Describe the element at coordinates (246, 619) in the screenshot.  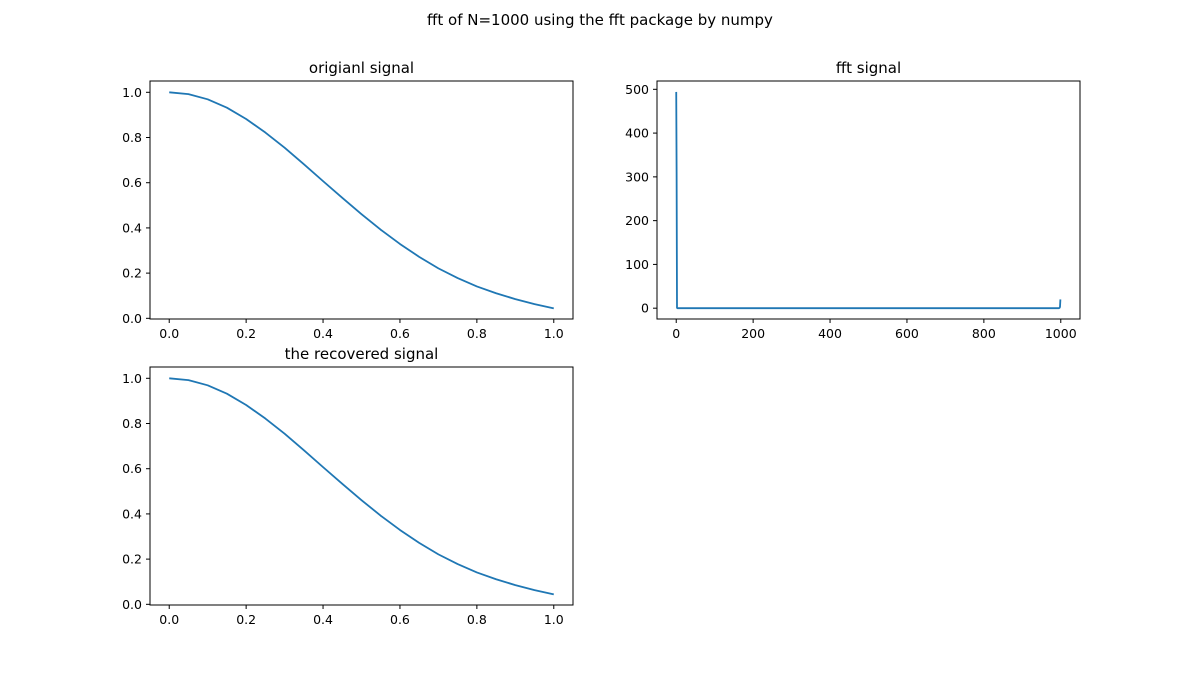
I see `recovered-signal-xtick-label: 0.2` at that location.